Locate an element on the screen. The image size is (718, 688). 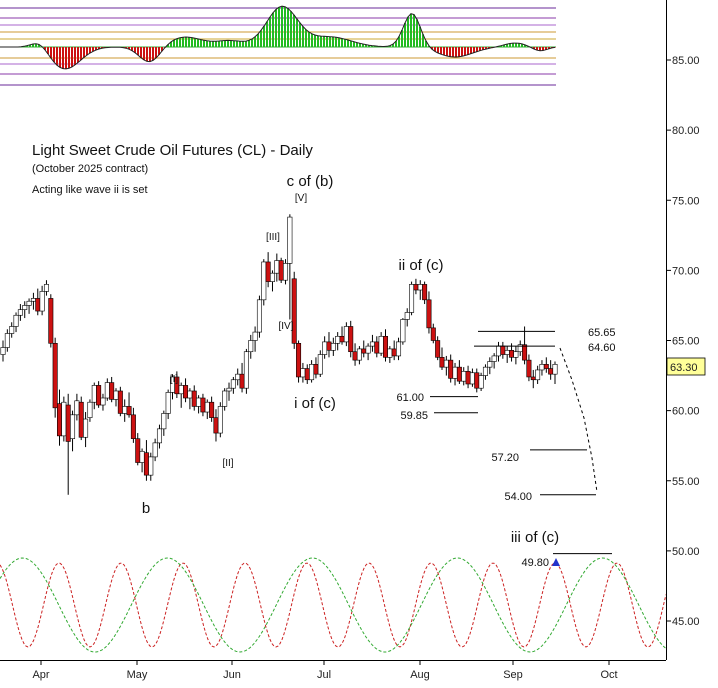
cycle-long is located at coordinates (333, 605).